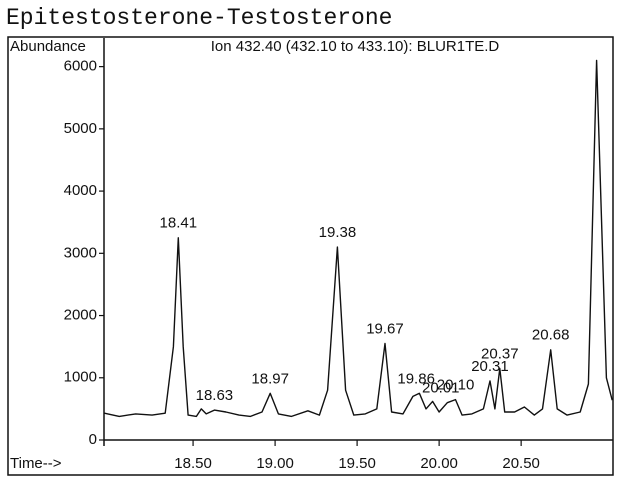 The image size is (617, 478). What do you see at coordinates (80, 190) in the screenshot?
I see `y-tick-label: 4000` at bounding box center [80, 190].